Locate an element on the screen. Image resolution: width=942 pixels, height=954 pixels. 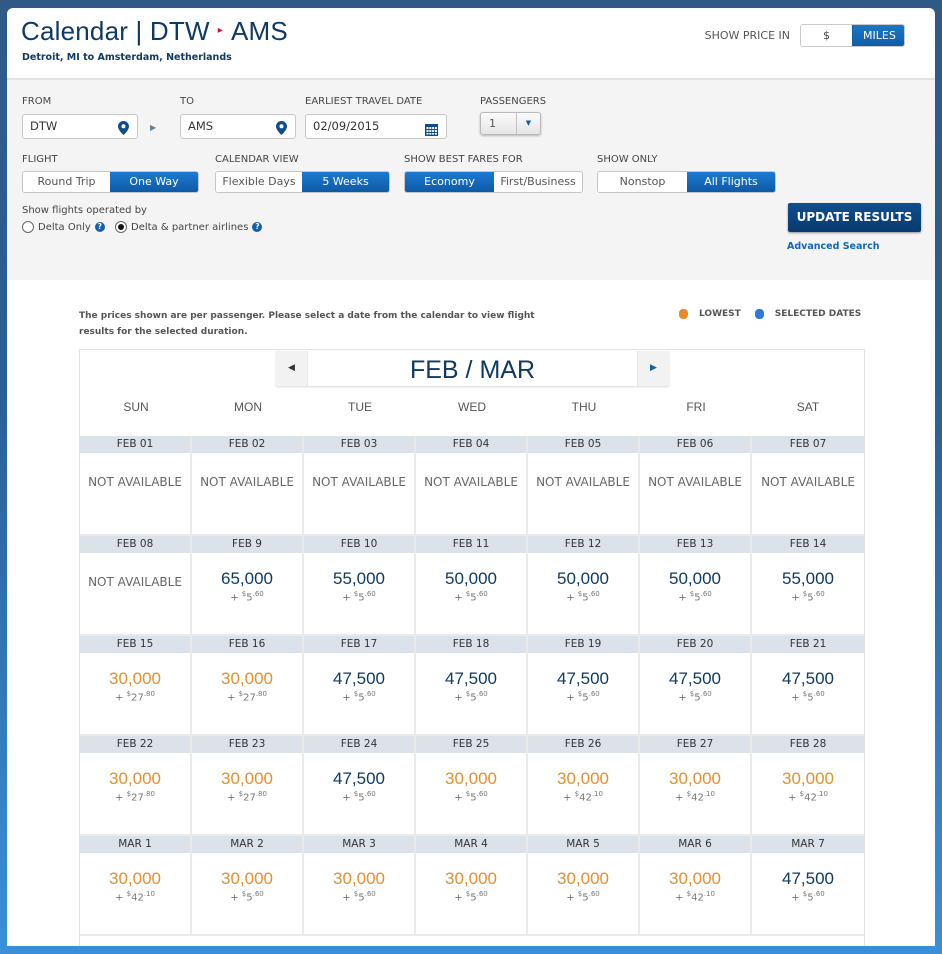
price-unit-toggle: $ USD MILES is located at coordinates (852, 35).